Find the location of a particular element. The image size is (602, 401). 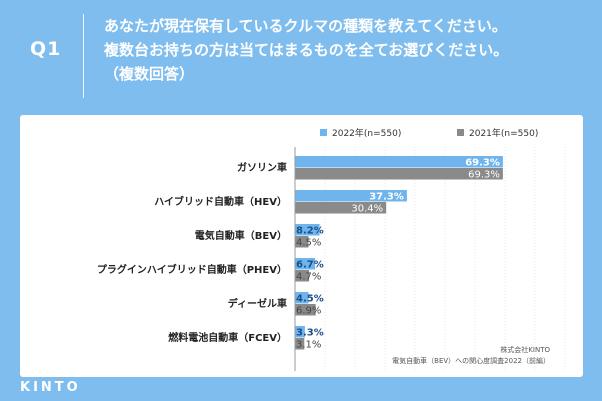

data-label-2021: 4.7% is located at coordinates (308, 277).